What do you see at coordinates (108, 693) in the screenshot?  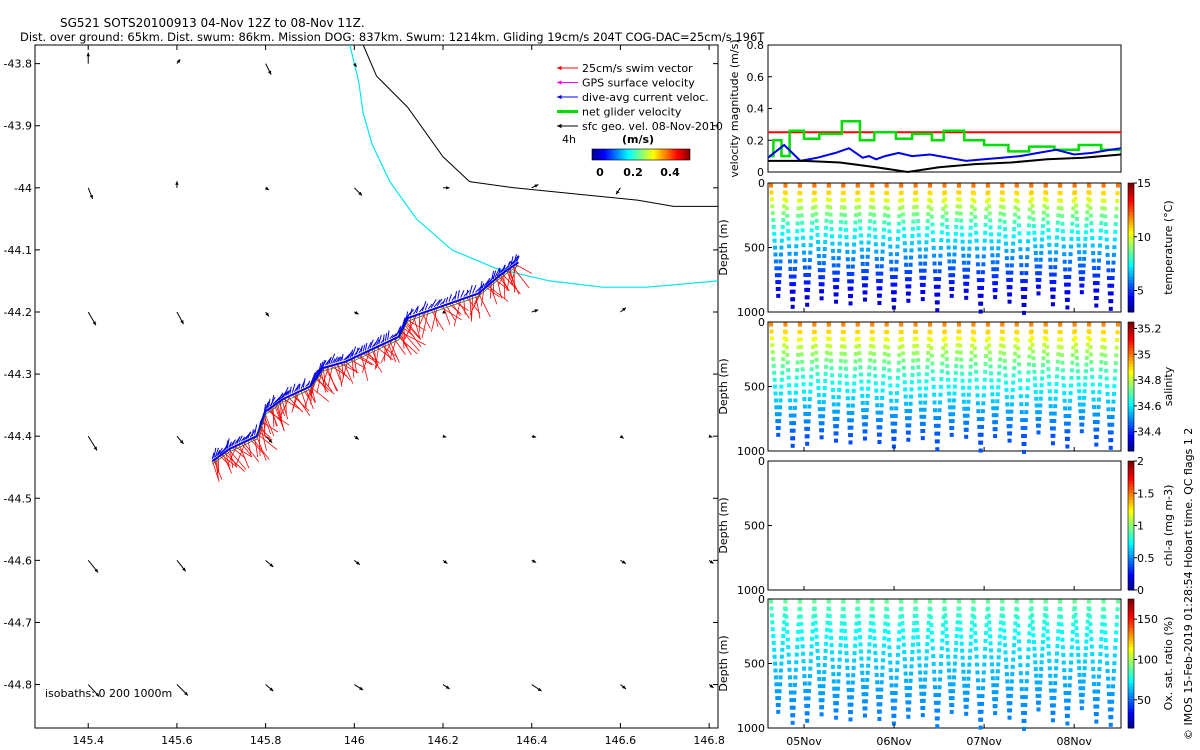 I see `isobath-label: isobaths: 0 200 1000m` at bounding box center [108, 693].